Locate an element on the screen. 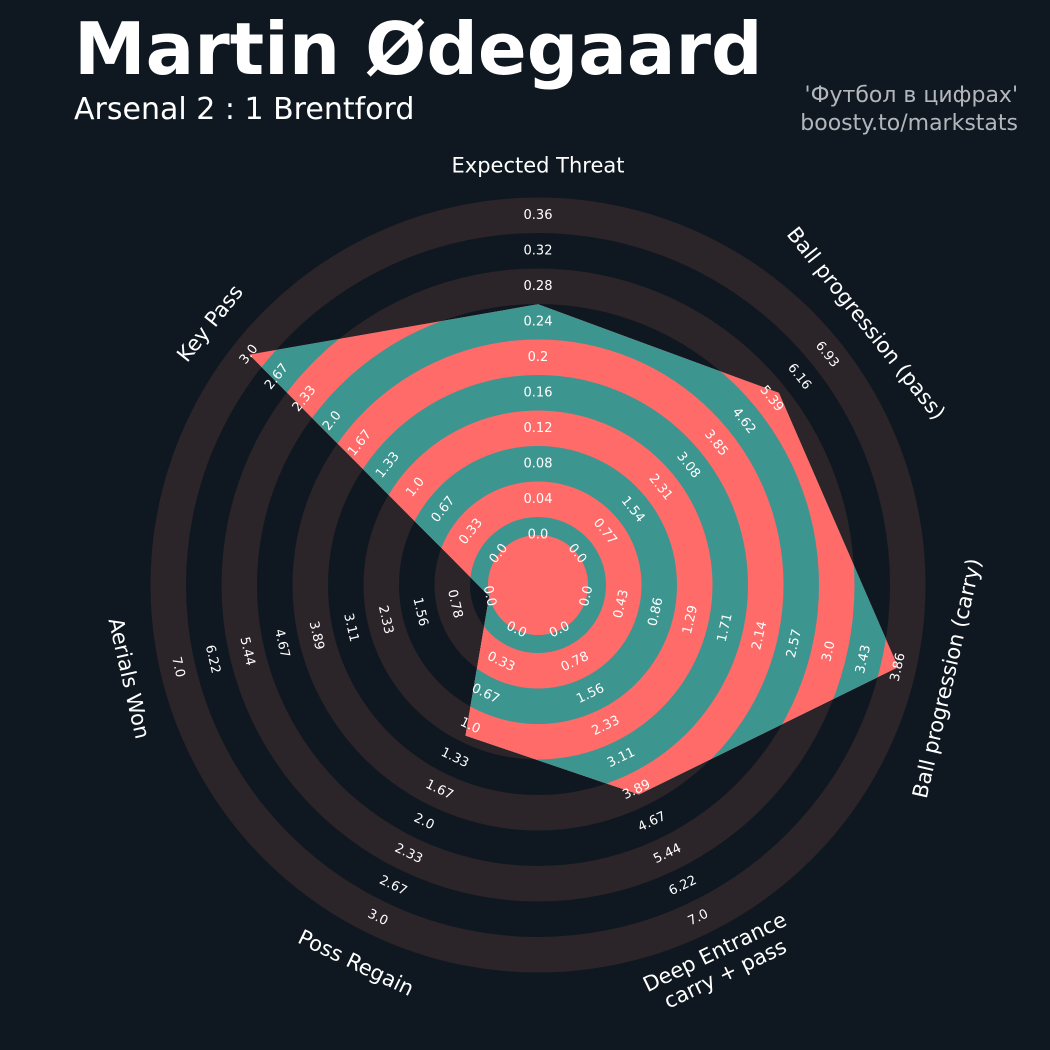 The width and height of the screenshot is (1050, 1050). ring-tick-label: 3.89 is located at coordinates (316, 636).